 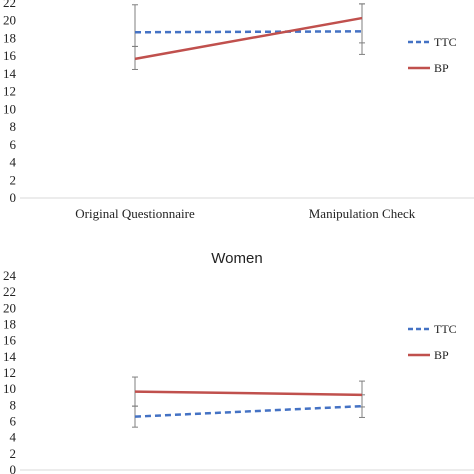 I want to click on chart-title: Women, so click(x=236, y=258).